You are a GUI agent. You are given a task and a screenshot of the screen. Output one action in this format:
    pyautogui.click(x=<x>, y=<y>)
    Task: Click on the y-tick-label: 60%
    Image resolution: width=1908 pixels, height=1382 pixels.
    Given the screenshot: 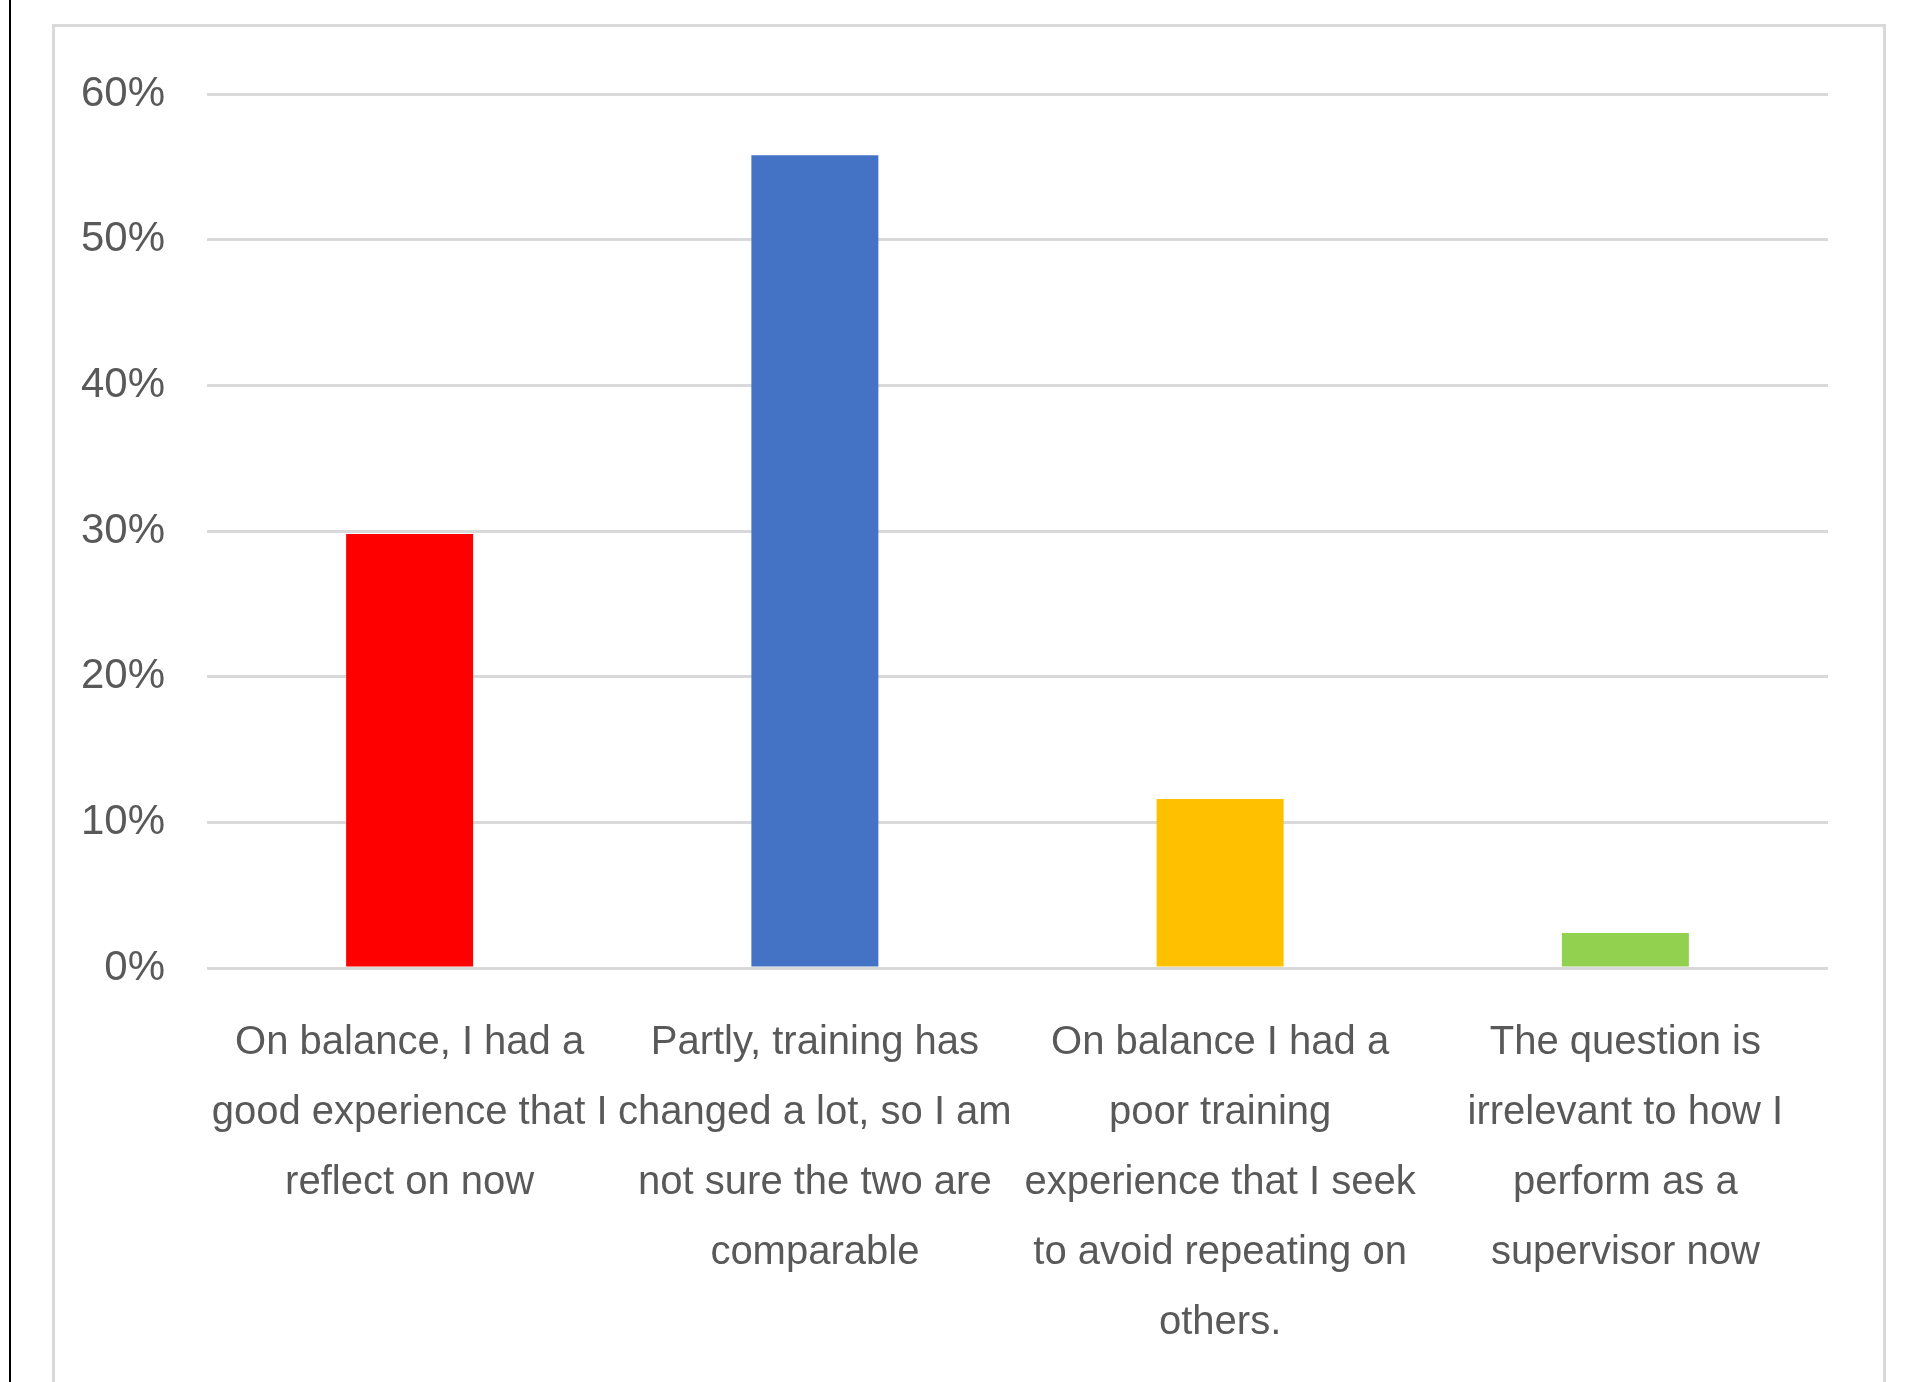 What is the action you would take?
    pyautogui.click(x=122, y=91)
    